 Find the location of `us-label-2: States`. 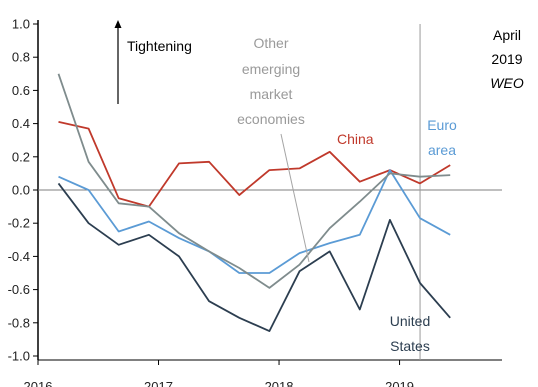

us-label-2: States is located at coordinates (410, 346).